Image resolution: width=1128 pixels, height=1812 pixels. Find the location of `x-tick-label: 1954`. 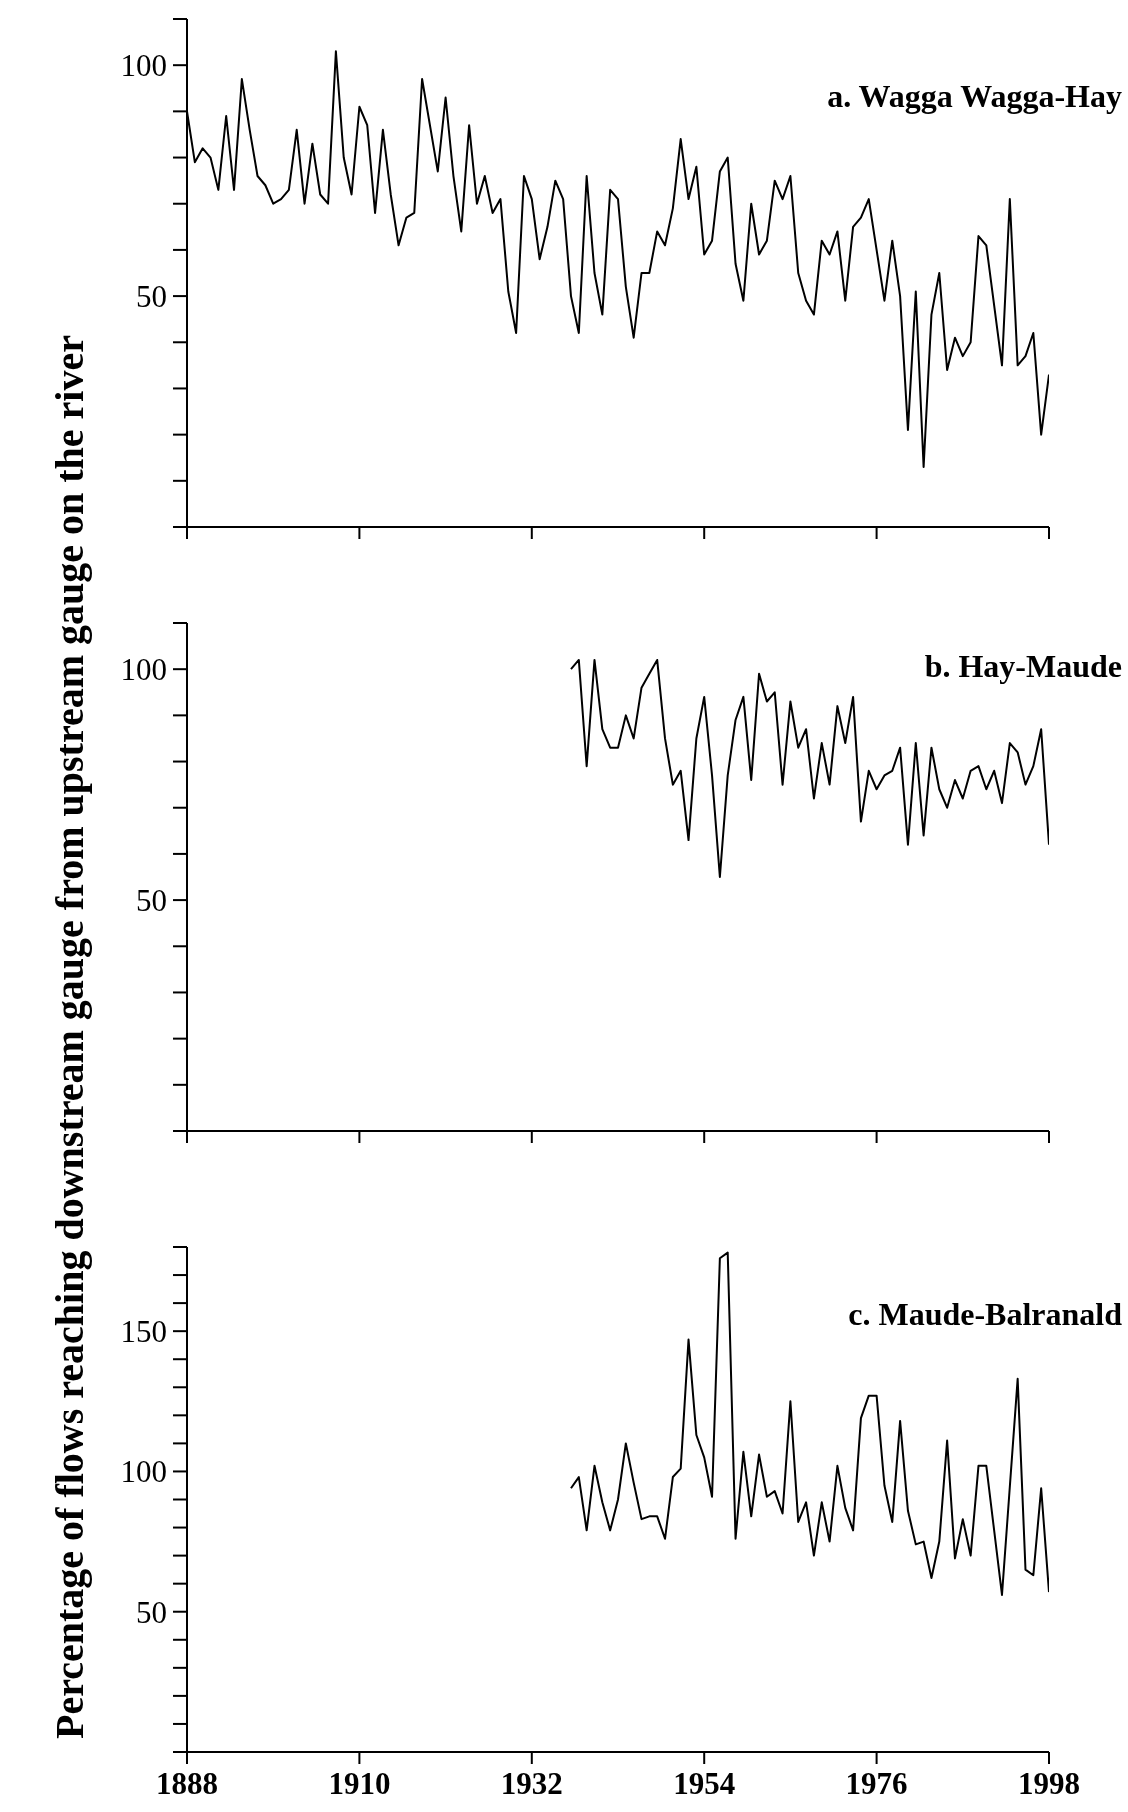

x-tick-label: 1954 is located at coordinates (704, 1784).